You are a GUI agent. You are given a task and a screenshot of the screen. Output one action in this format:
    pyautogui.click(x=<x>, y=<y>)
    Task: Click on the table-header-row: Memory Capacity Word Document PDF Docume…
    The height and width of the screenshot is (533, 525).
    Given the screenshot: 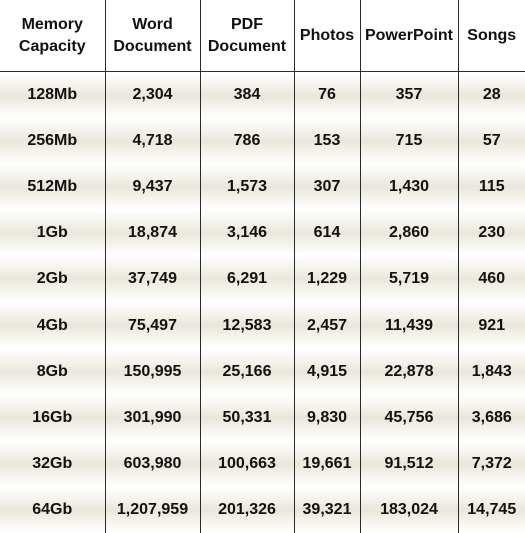 What is the action you would take?
    pyautogui.click(x=262, y=36)
    